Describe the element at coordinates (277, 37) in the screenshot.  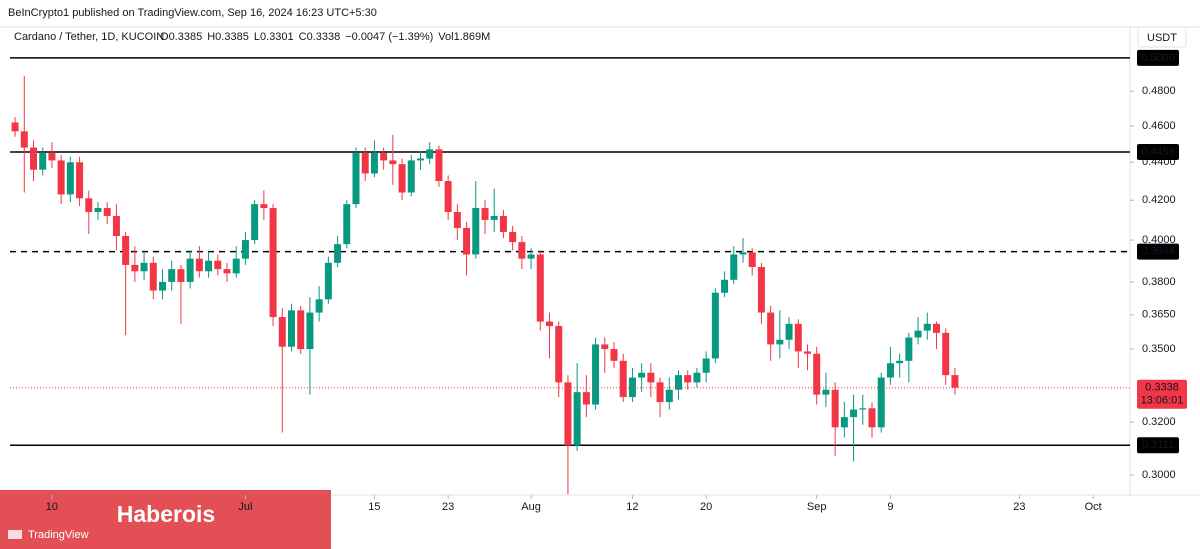
I see `legend-value: 0.3301` at that location.